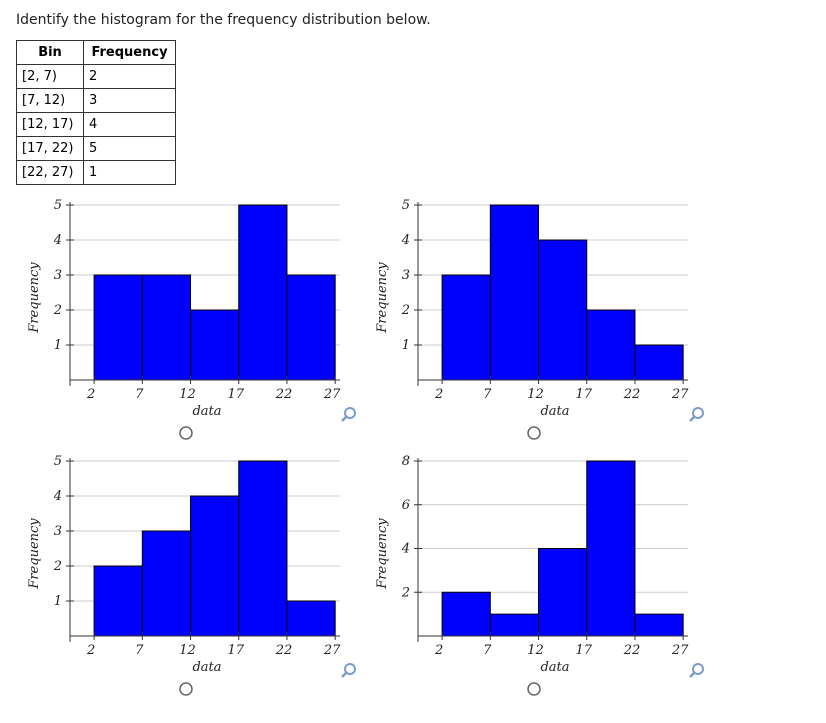  Describe the element at coordinates (50, 76) in the screenshot. I see `table-cell: [2, 7)` at that location.